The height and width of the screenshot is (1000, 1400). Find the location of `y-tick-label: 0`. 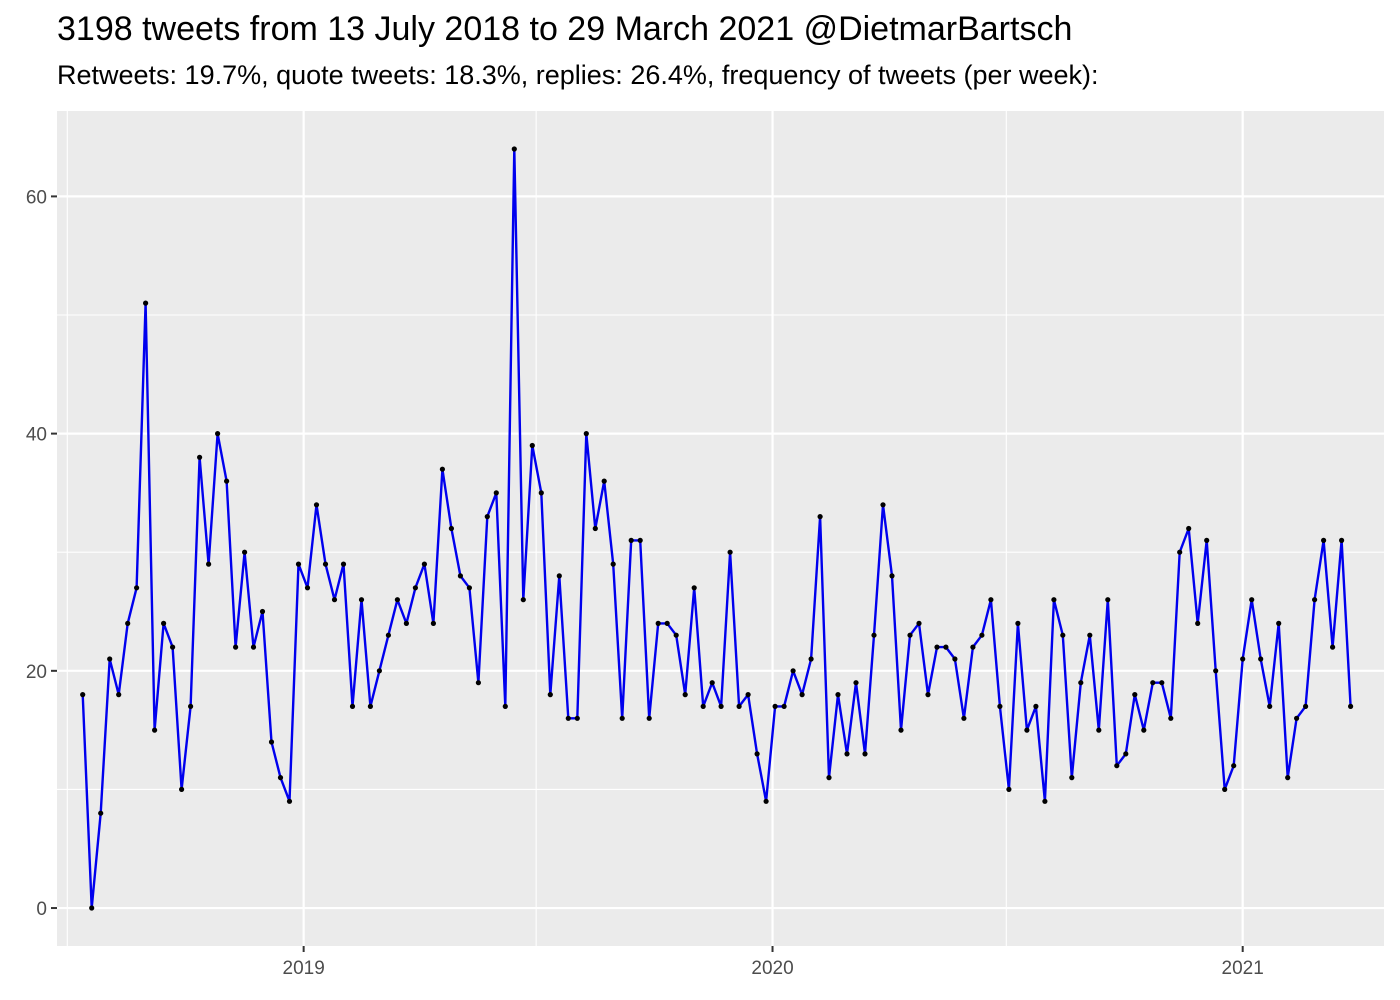

y-tick-label: 0 is located at coordinates (41, 909).